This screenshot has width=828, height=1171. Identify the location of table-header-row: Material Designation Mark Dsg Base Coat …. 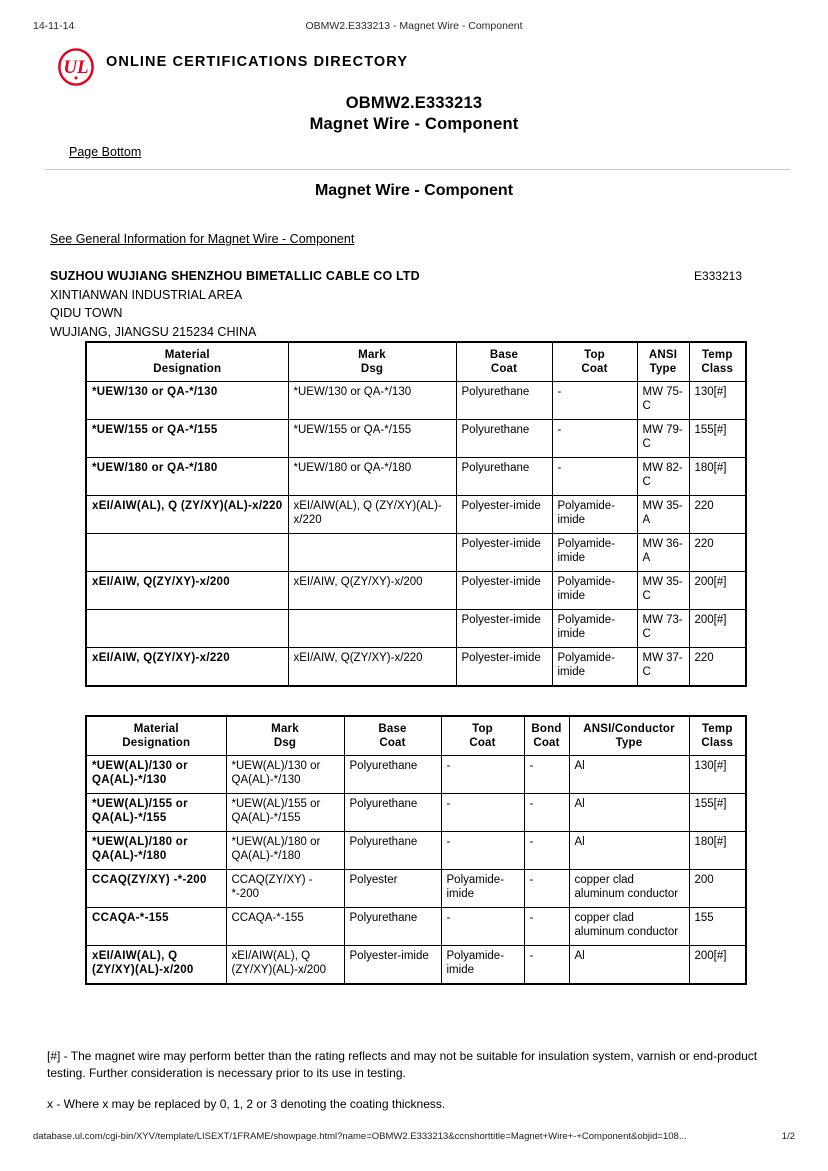
(416, 361).